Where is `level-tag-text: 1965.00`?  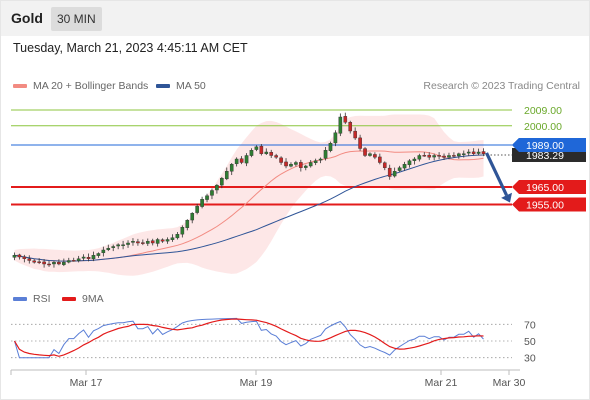
level-tag-text: 1965.00 is located at coordinates (545, 188).